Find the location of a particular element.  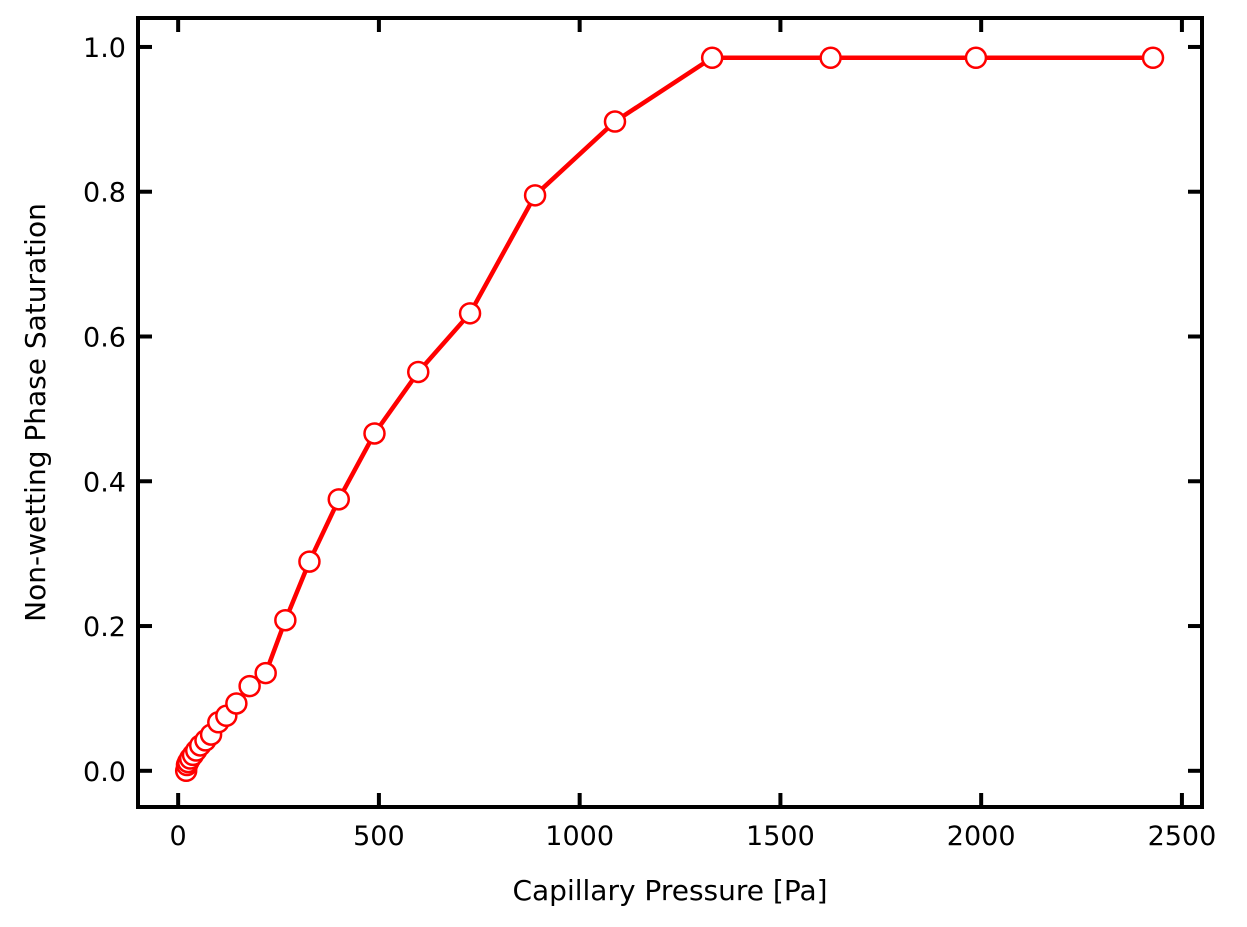

y-tick-label: 1.0 is located at coordinates (104, 48).